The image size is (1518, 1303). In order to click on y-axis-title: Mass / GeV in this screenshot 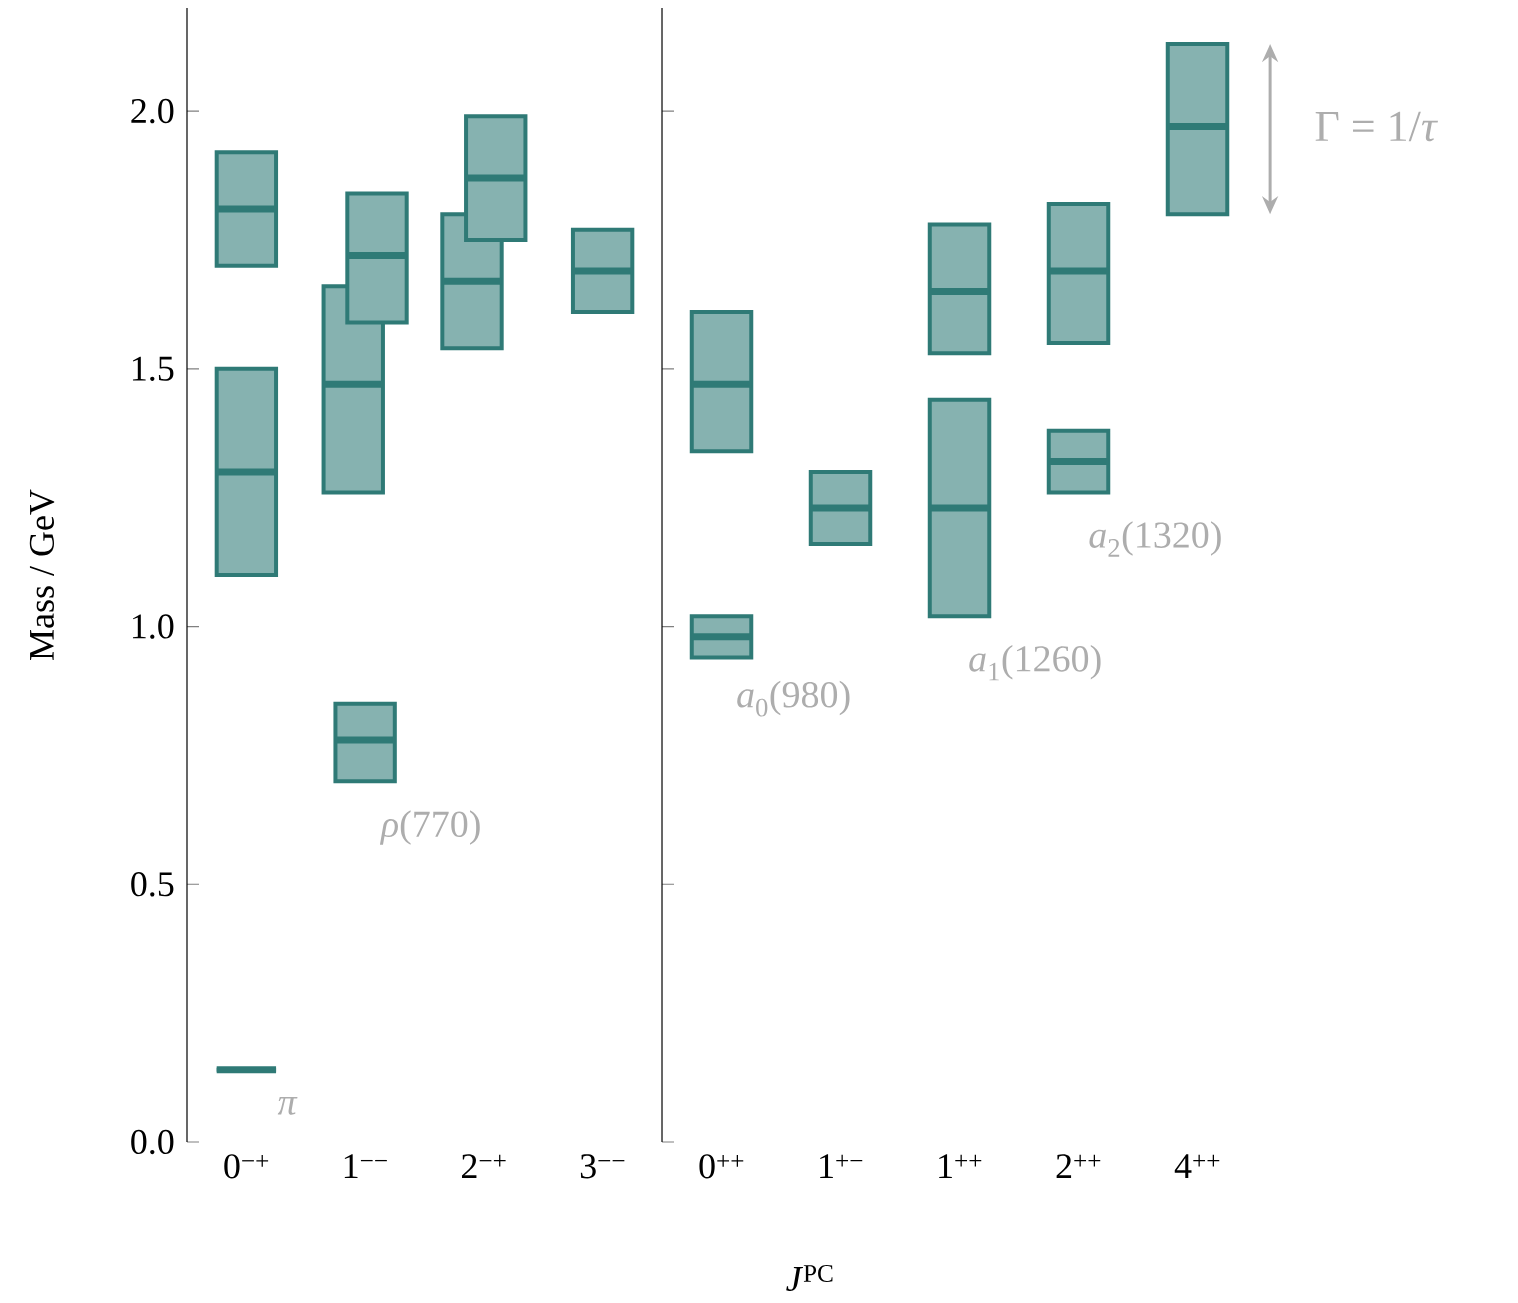, I will do `click(42, 574)`.